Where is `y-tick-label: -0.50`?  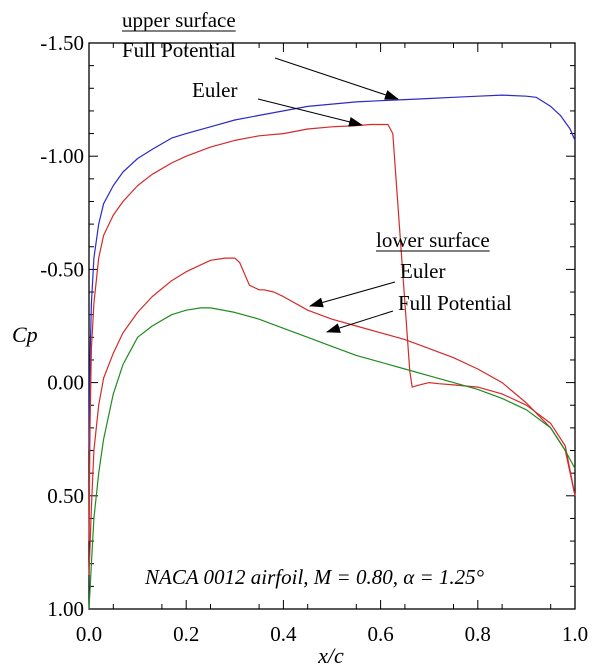
y-tick-label: -0.50 is located at coordinates (62, 269).